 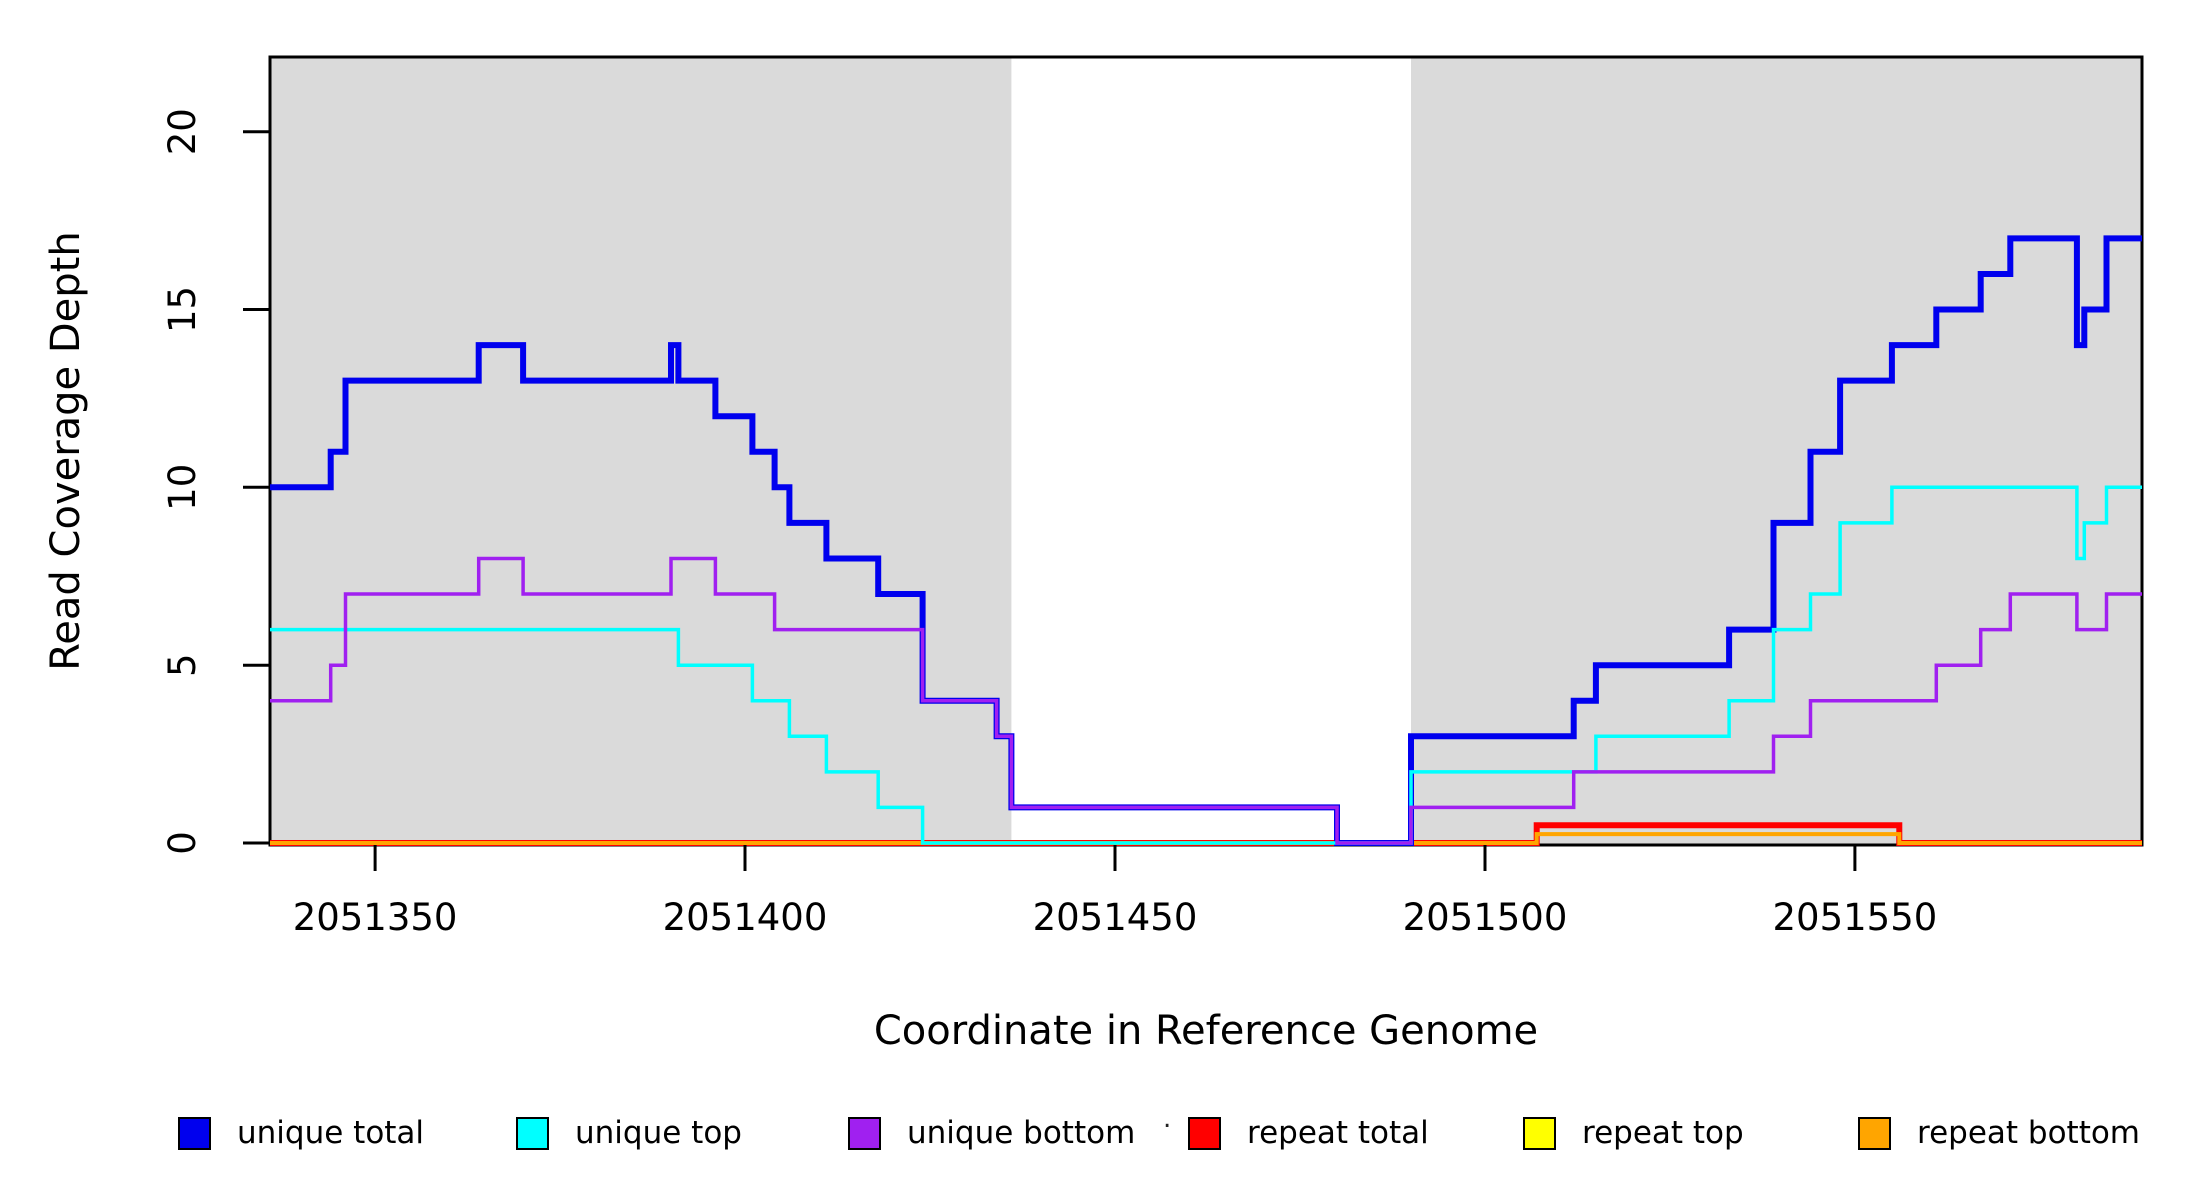 What do you see at coordinates (1874, 1133) in the screenshot?
I see `legend-swatch-repeat-bottom` at bounding box center [1874, 1133].